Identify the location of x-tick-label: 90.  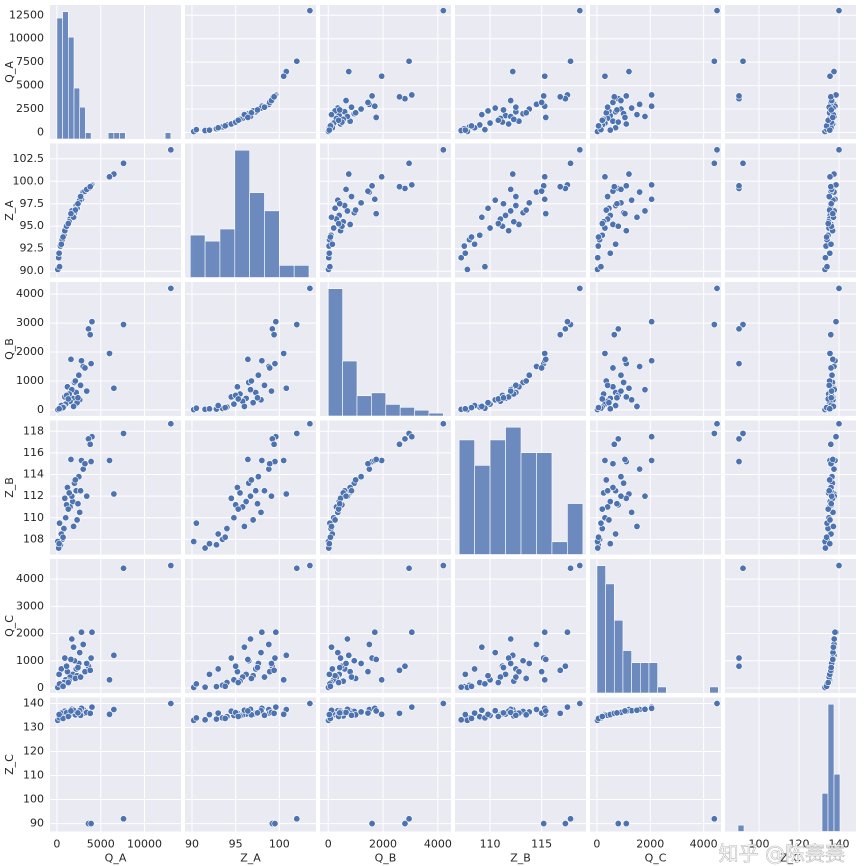
(192, 844).